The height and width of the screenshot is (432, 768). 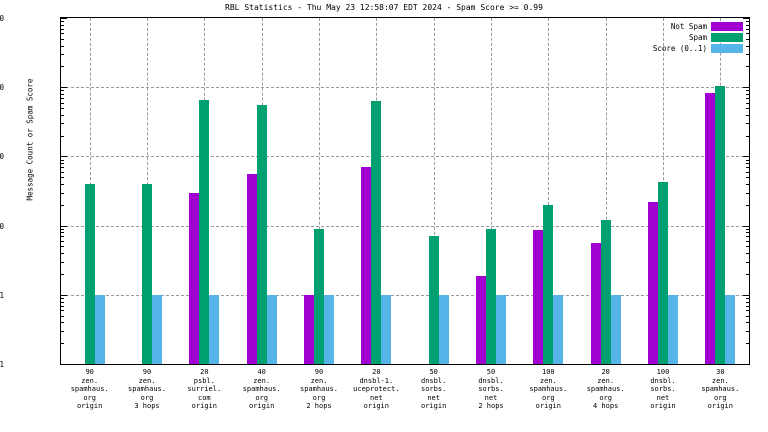 What do you see at coordinates (2, 364) in the screenshot?
I see `y-tick-label: 0.1` at bounding box center [2, 364].